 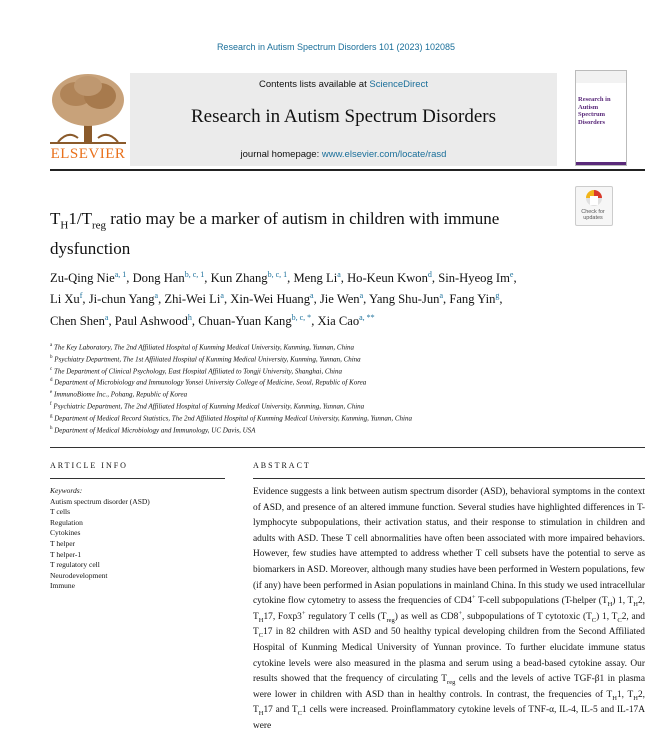 What do you see at coordinates (192, 299) in the screenshot?
I see `author-name: Zhi-Wei Li` at bounding box center [192, 299].